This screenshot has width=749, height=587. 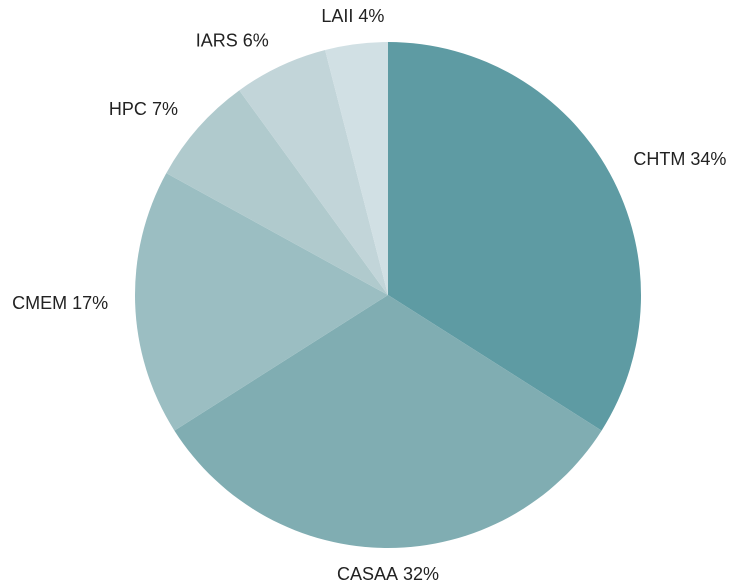 What do you see at coordinates (256, 40) in the screenshot?
I see `slice-value: 6%` at bounding box center [256, 40].